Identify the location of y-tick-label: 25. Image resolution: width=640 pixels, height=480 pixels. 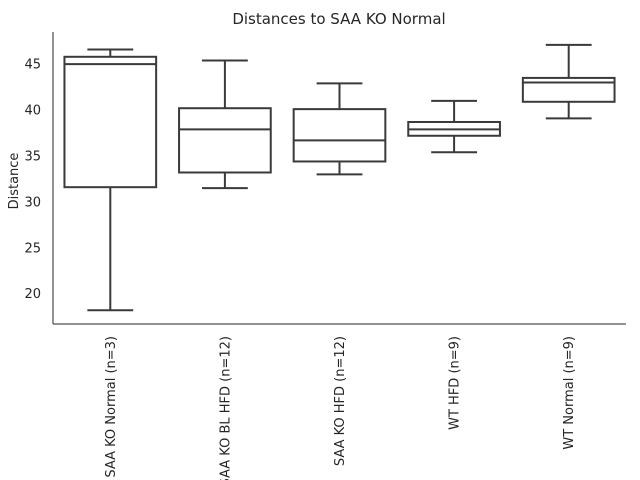
(32, 248).